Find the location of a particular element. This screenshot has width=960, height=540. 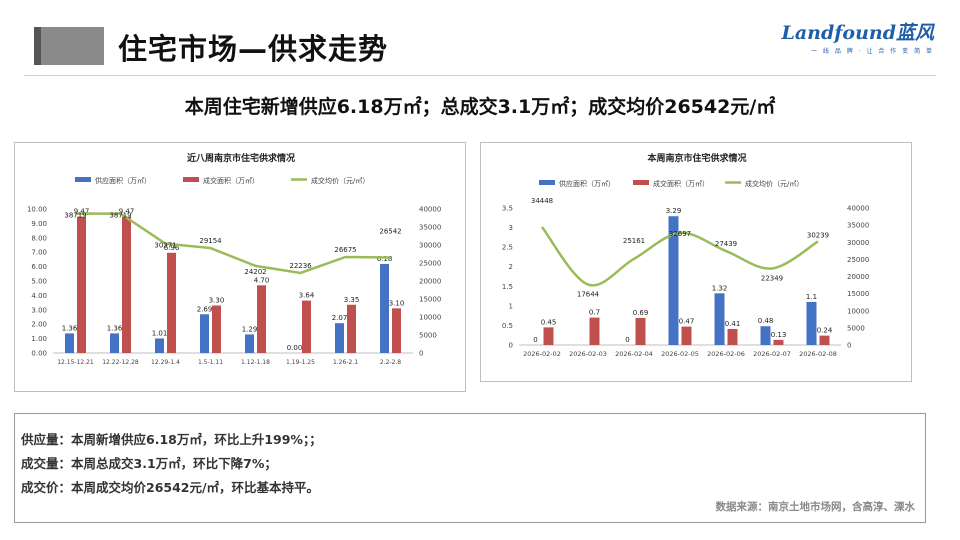

c1-y-right-tick: 0 is located at coordinates (421, 354).